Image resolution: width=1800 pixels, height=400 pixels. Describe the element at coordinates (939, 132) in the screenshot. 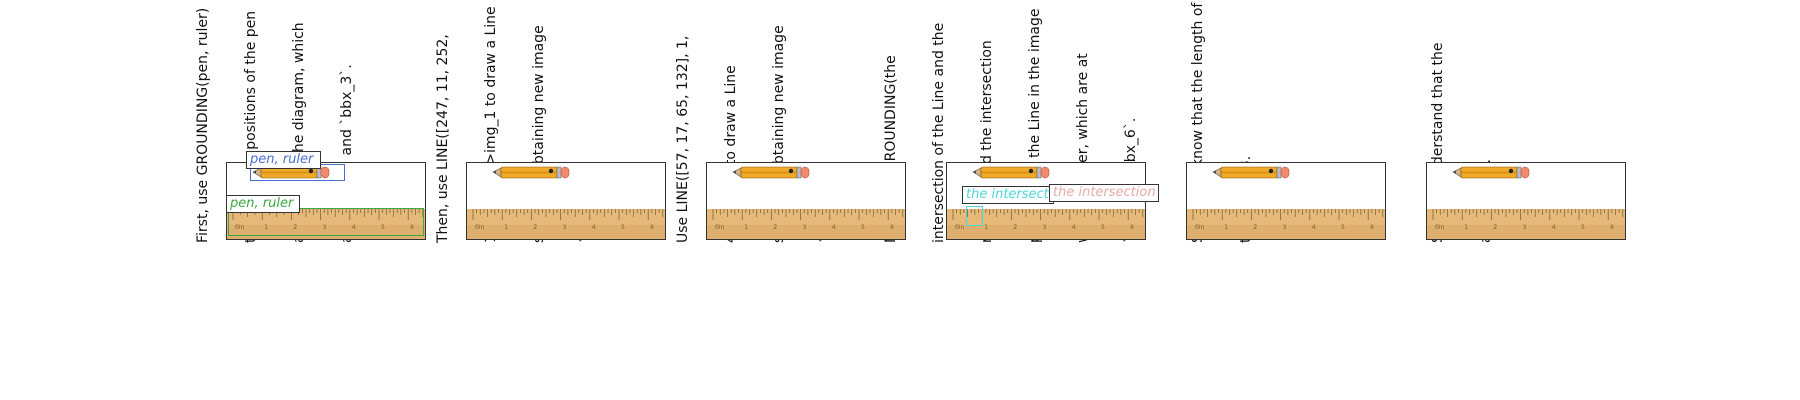

I see `step-4-line: intersection of the Line and the` at that location.